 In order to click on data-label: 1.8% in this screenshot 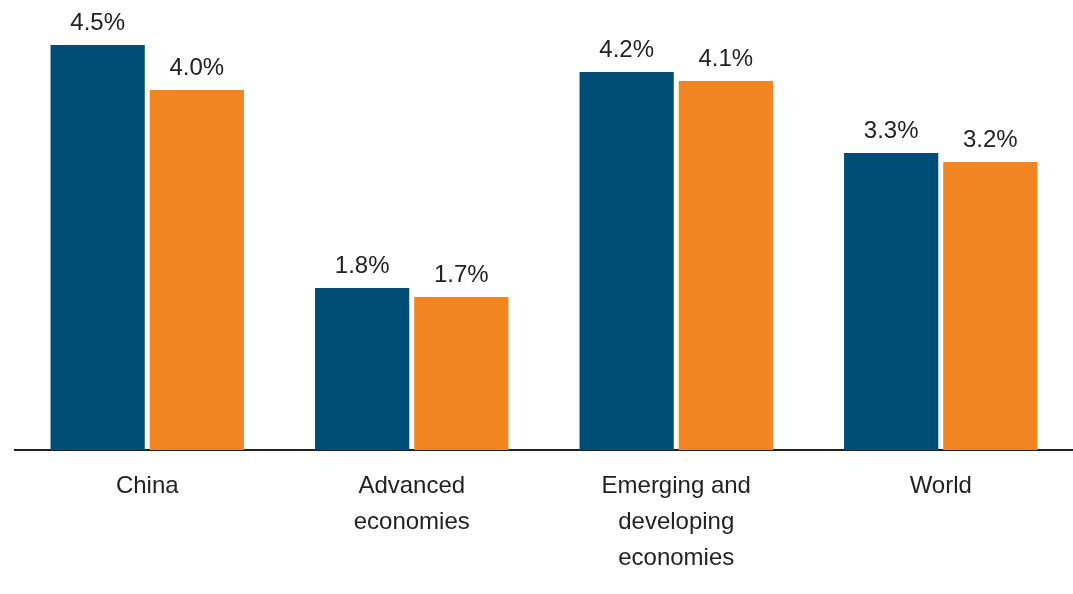, I will do `click(362, 264)`.